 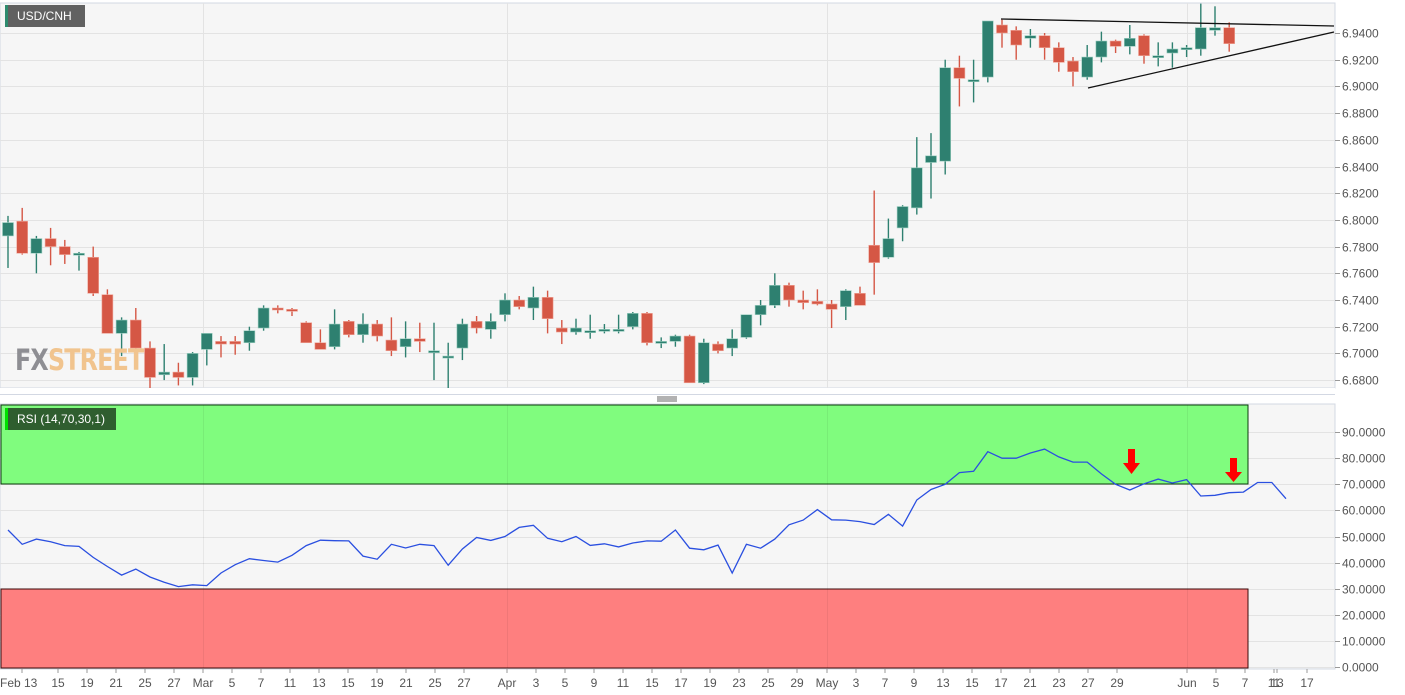 What do you see at coordinates (377, 683) in the screenshot?
I see `time-tick-label: 19` at bounding box center [377, 683].